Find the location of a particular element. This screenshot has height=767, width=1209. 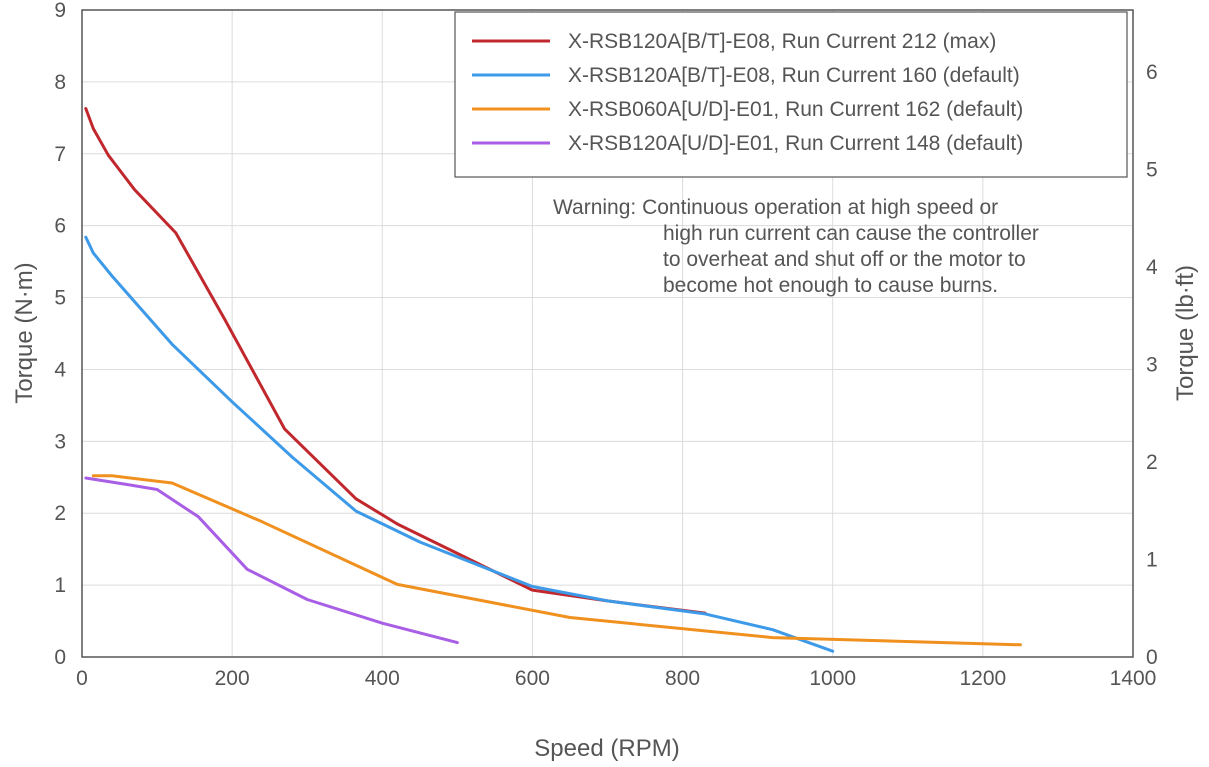

y-tick-label: 5 is located at coordinates (60, 298).